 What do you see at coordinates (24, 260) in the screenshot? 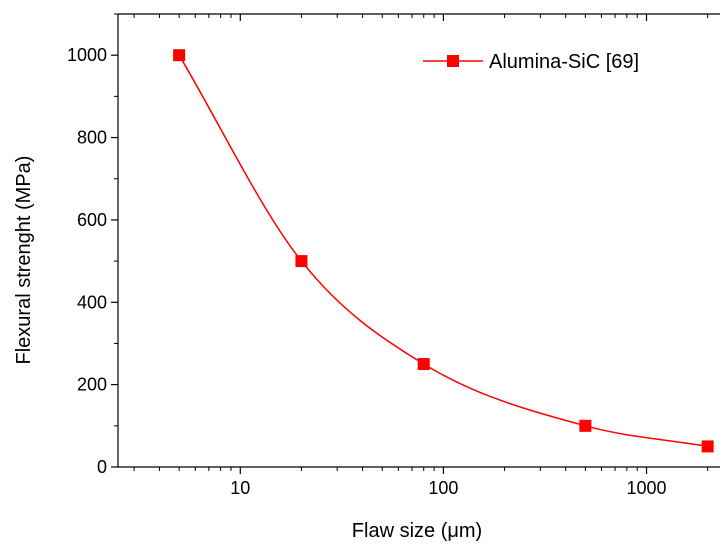
I see `y-axis-title: Flexural strenght (MPa)` at bounding box center [24, 260].